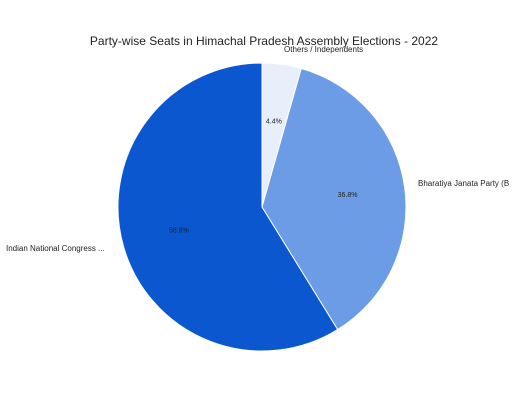  What do you see at coordinates (323, 49) in the screenshot?
I see `pie-slice-category-label: Others / Independents` at bounding box center [323, 49].